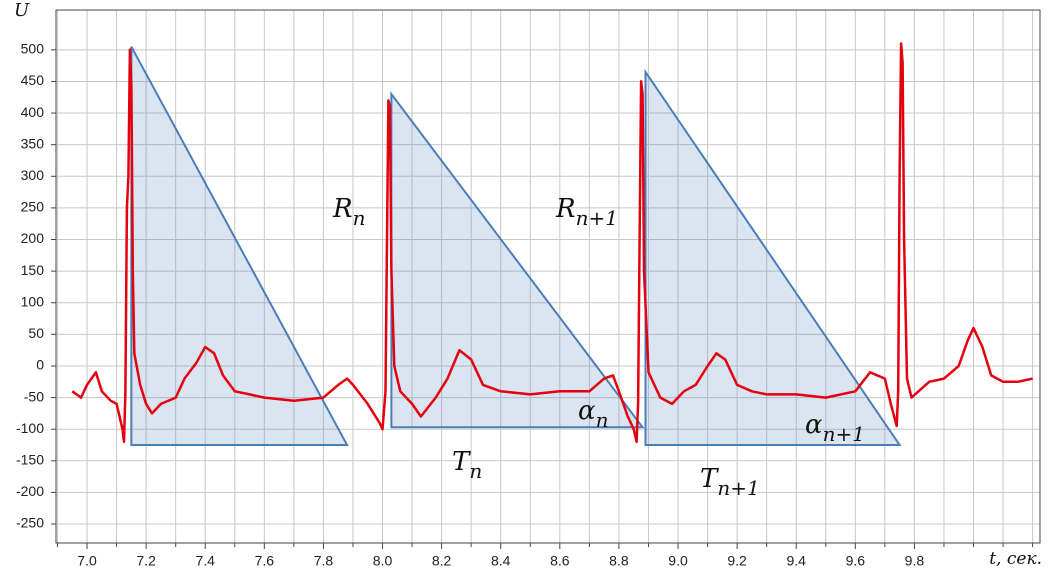 Image resolution: width=1053 pixels, height=579 pixels. Describe the element at coordinates (915, 561) in the screenshot. I see `x-tick-label: 9.8` at that location.